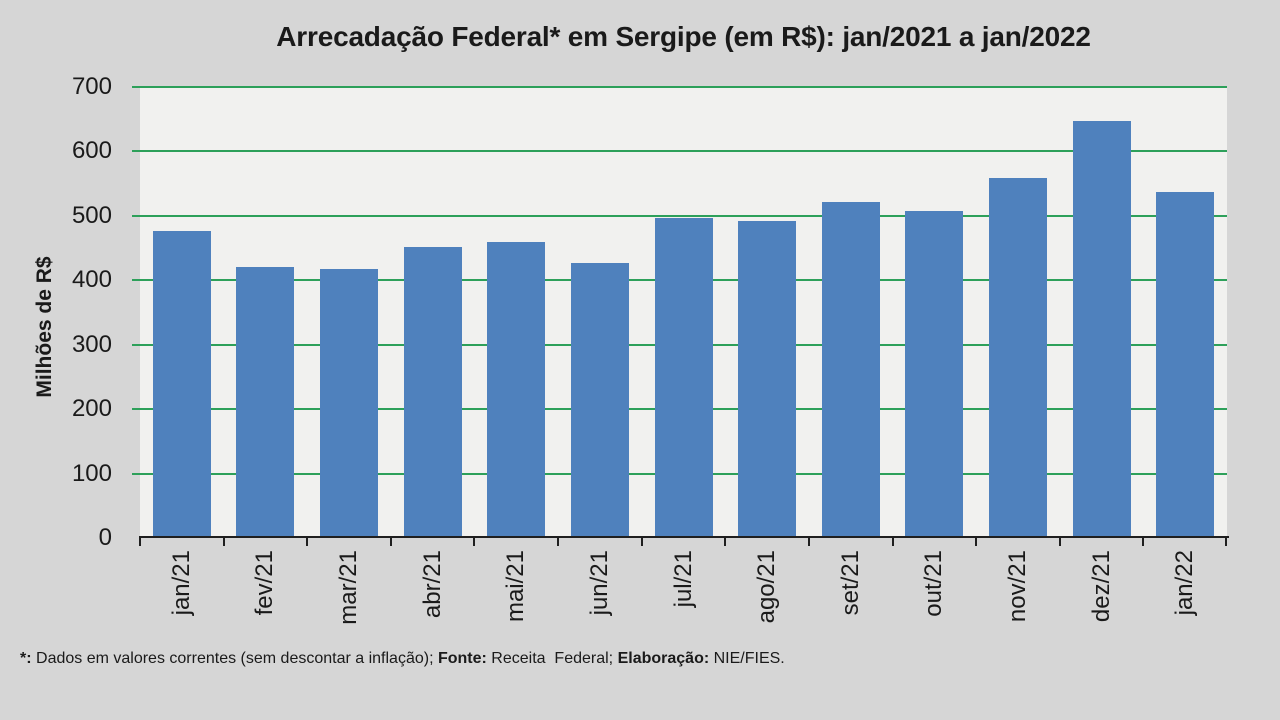 This screenshot has height=720, width=1280. What do you see at coordinates (684, 537) in the screenshot?
I see `x-axis-line` at bounding box center [684, 537].